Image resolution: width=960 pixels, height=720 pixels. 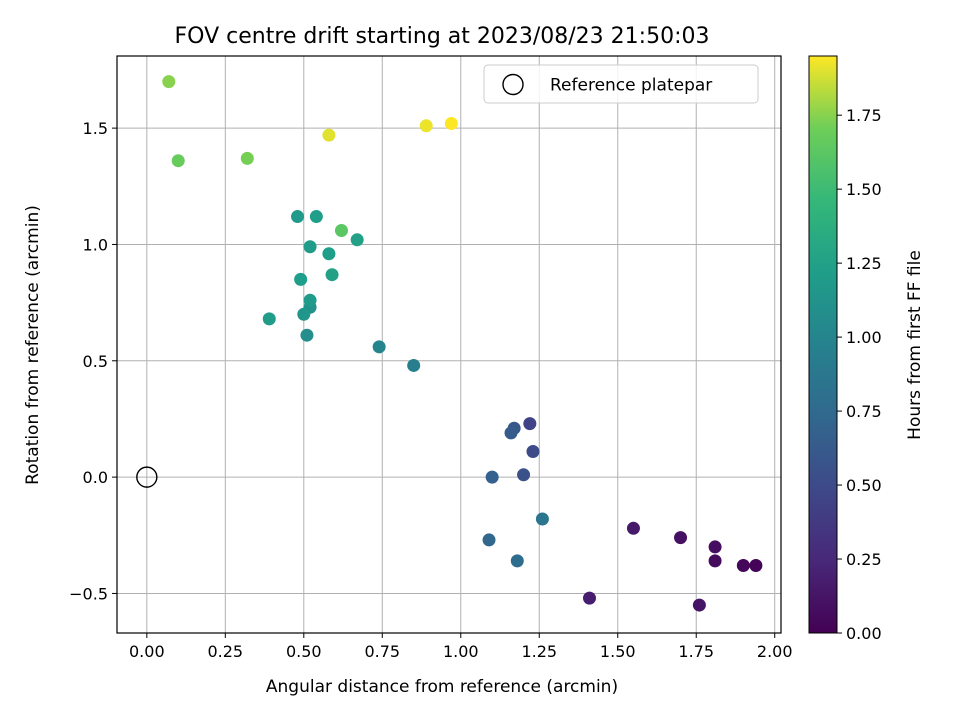 I want to click on legend: Reference platepar, so click(x=621, y=84).